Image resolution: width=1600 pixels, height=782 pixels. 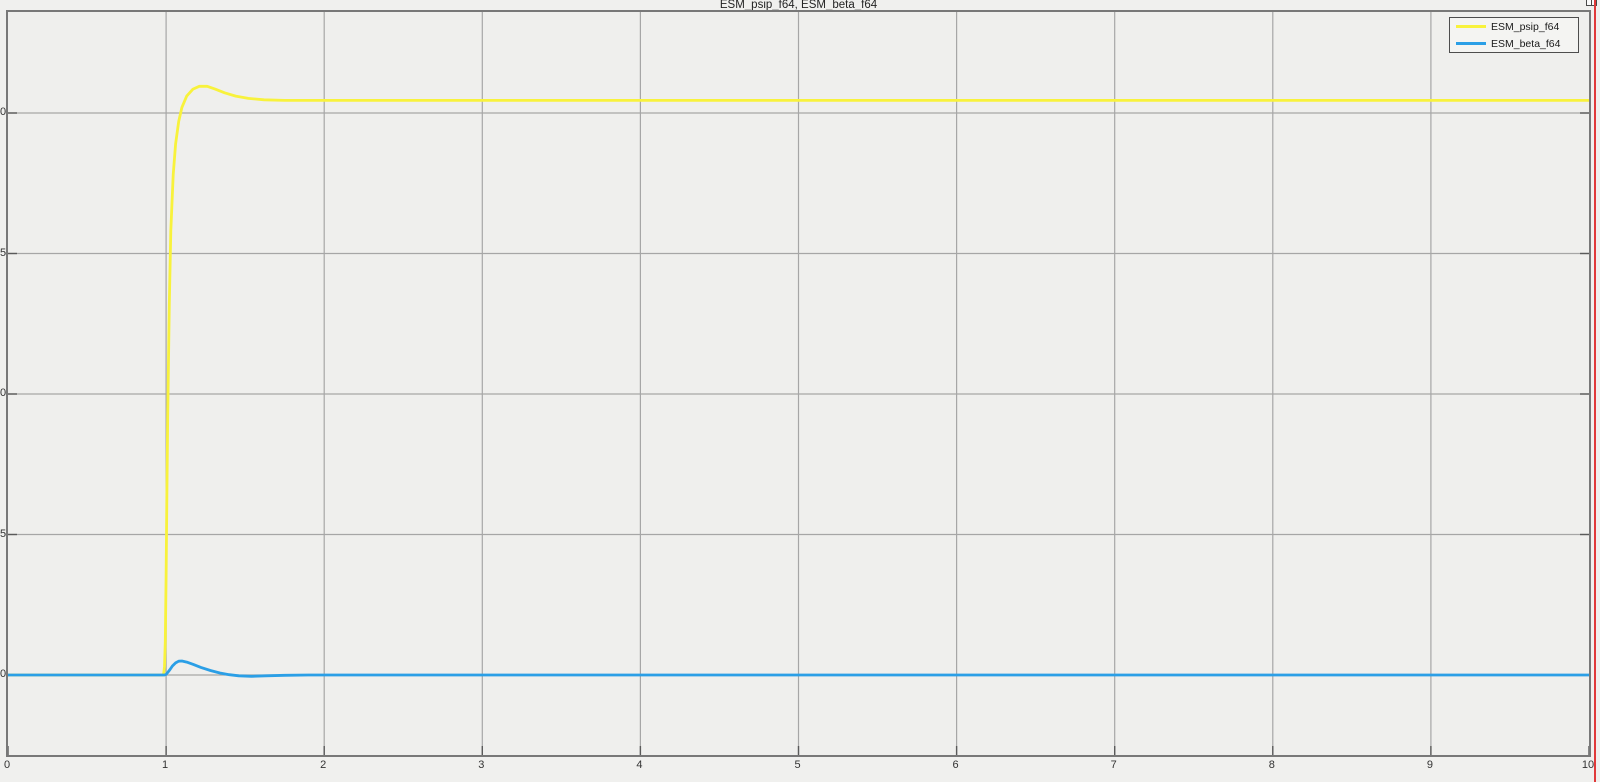 What do you see at coordinates (955, 765) in the screenshot?
I see `x-tick-label: 6` at bounding box center [955, 765].